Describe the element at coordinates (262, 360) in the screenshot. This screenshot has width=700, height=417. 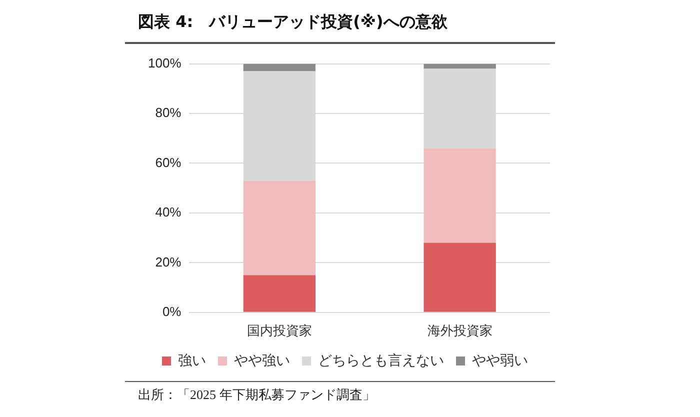
I see `legend-label: やや強い` at that location.